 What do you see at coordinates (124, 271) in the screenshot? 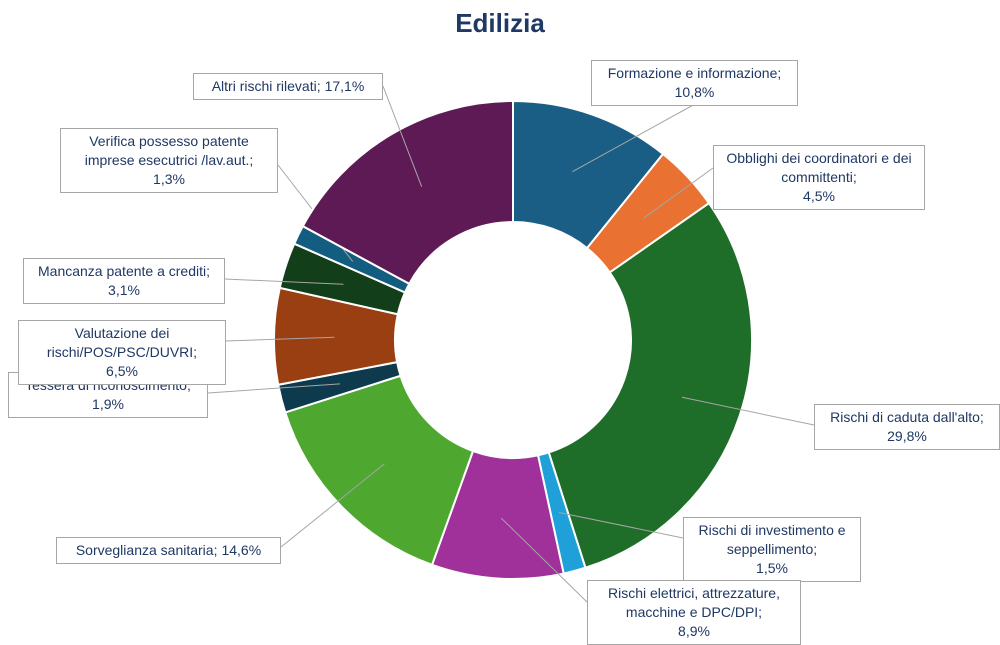
I see `label-category: Mancanza patente a crediti;` at bounding box center [124, 271].